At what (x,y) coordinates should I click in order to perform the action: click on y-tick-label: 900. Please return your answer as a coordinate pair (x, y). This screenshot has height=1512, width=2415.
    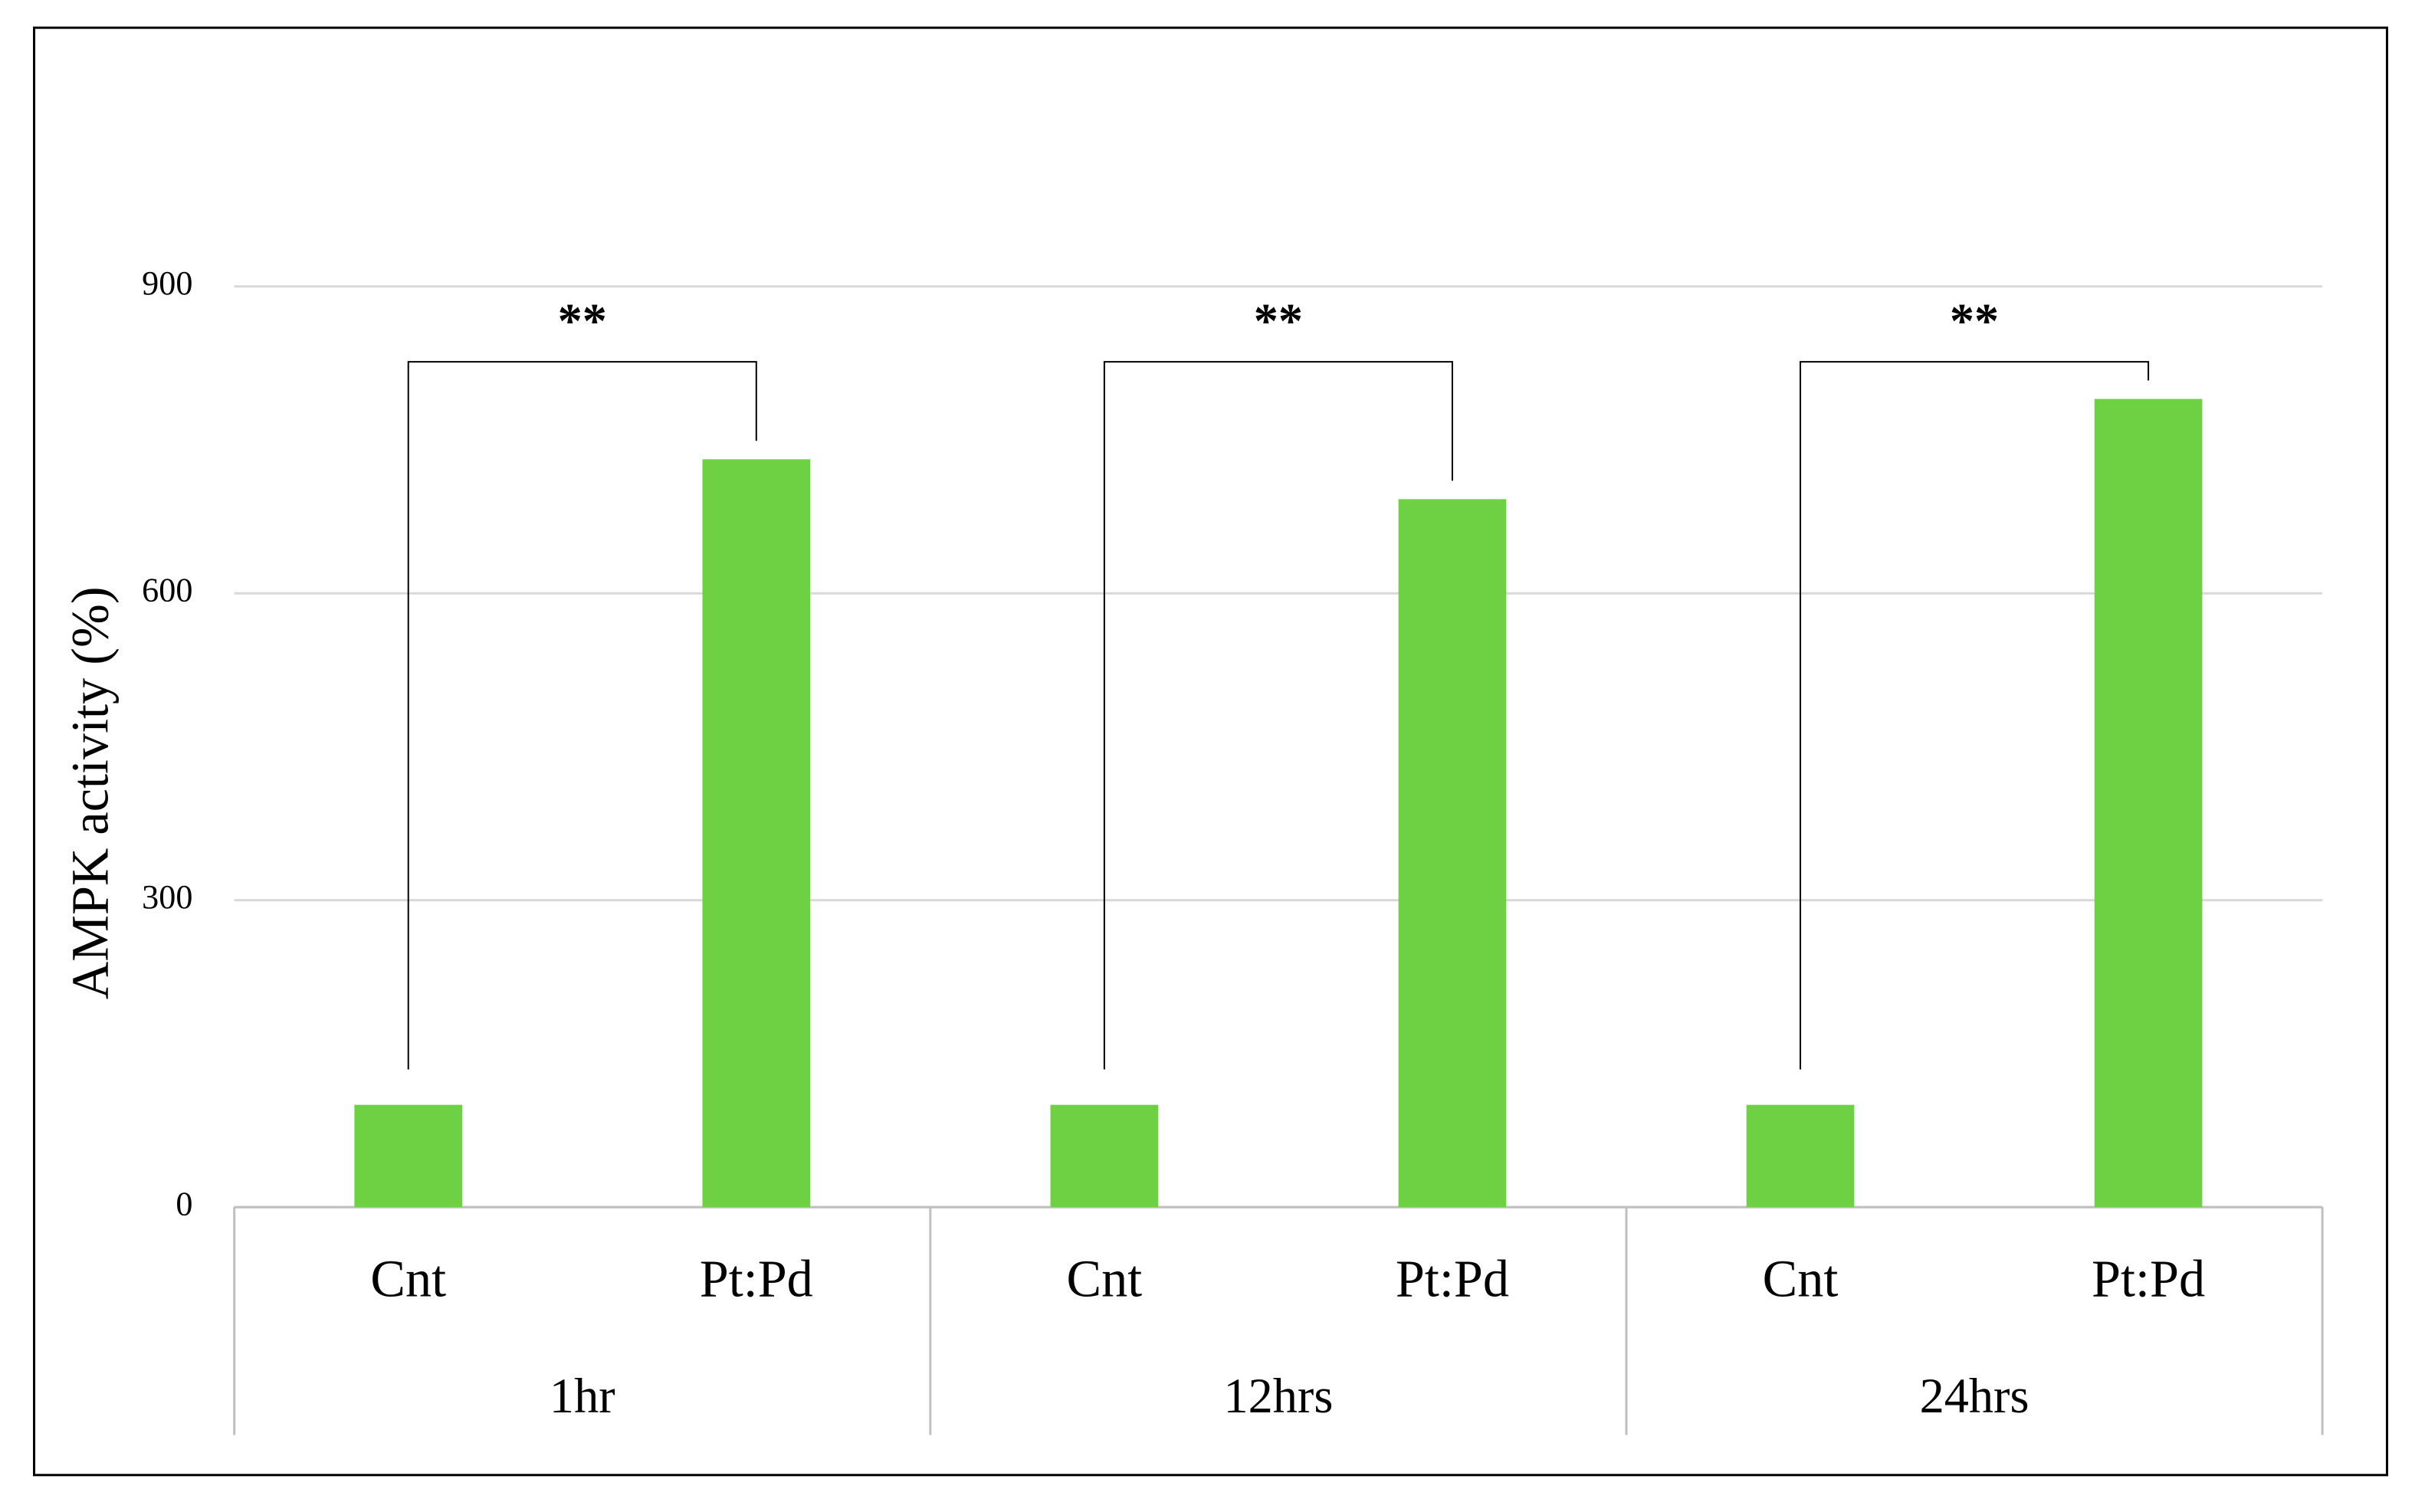
    Looking at the image, I should click on (167, 283).